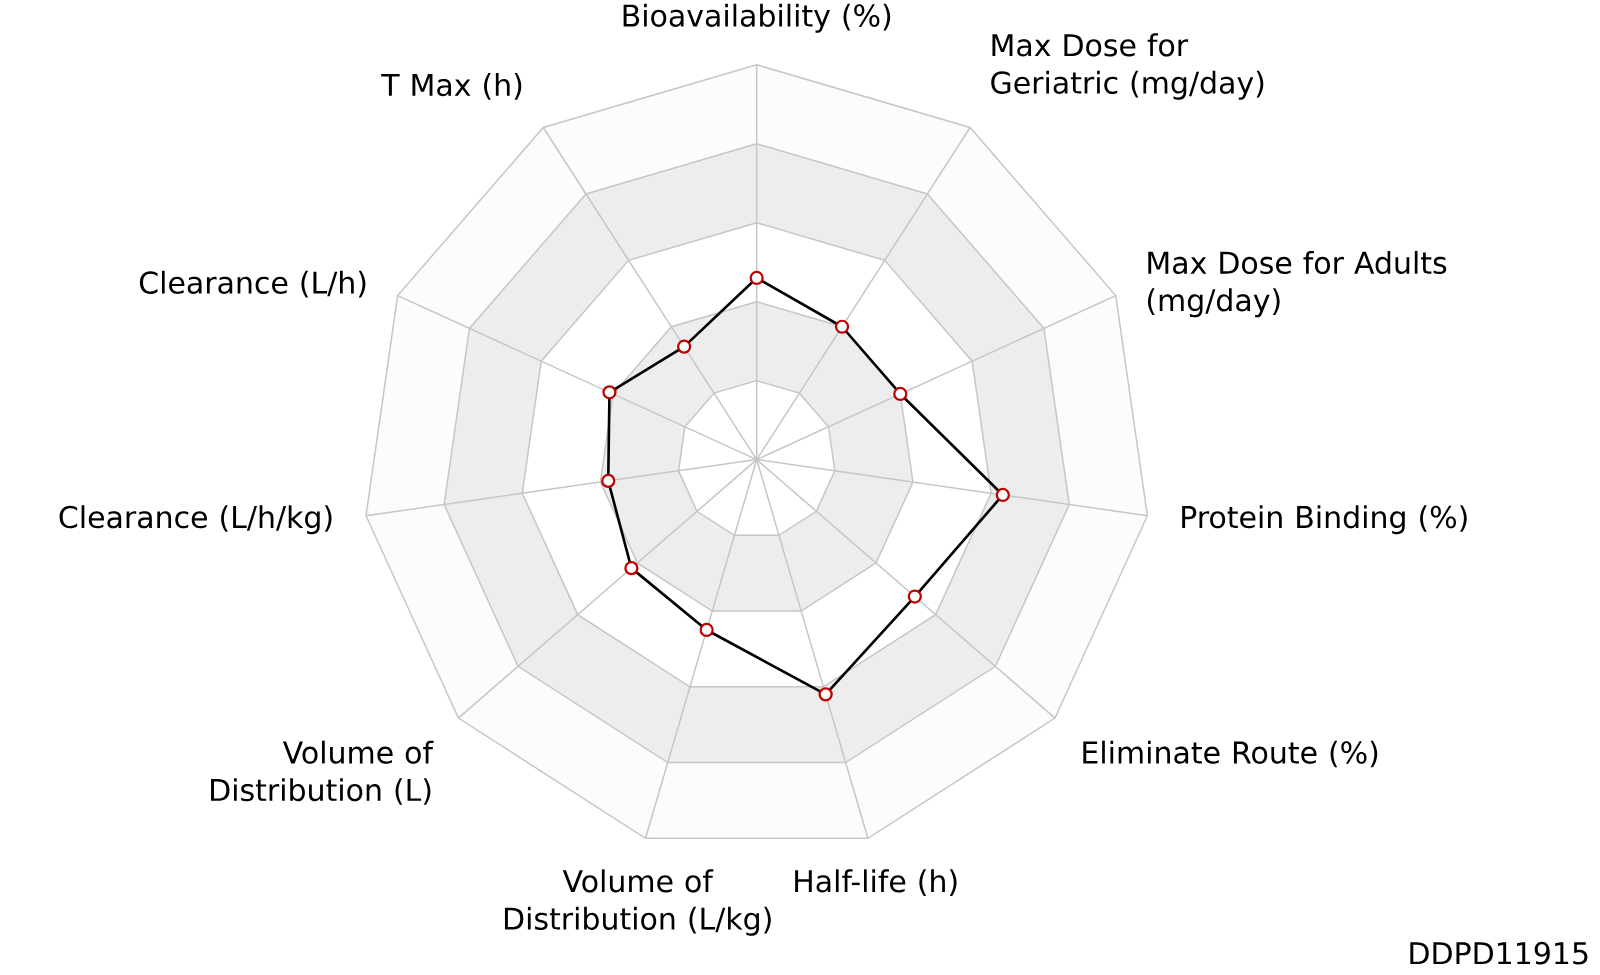  What do you see at coordinates (195, 520) in the screenshot?
I see `spoke-label: Clearance (L/h/kg)` at bounding box center [195, 520].